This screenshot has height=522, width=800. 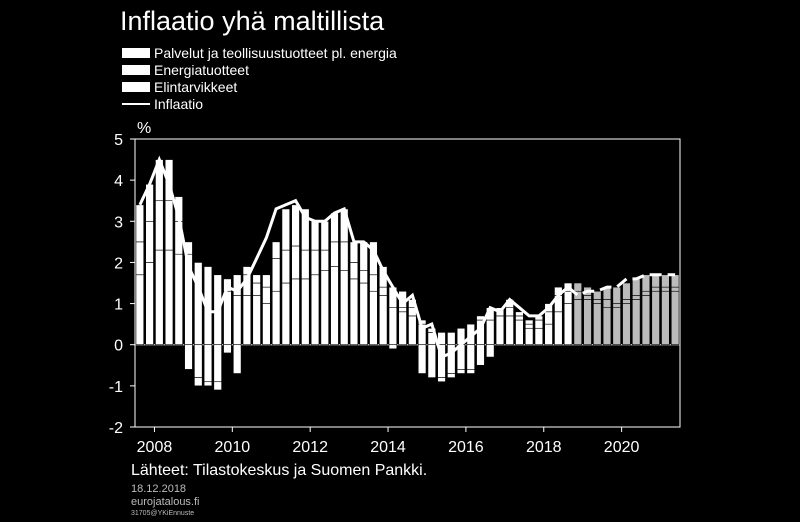 What do you see at coordinates (118, 346) in the screenshot?
I see `y-tick-label: 0` at bounding box center [118, 346].